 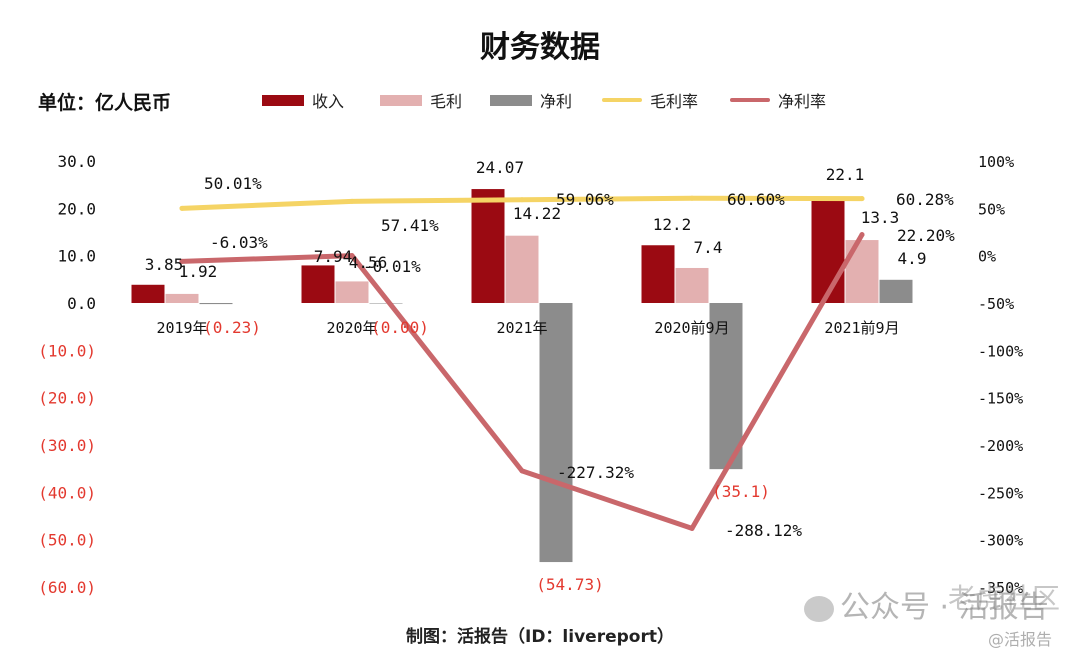 What do you see at coordinates (756, 199) in the screenshot?
I see `label-gross-margin-3: 60.60%` at bounding box center [756, 199].